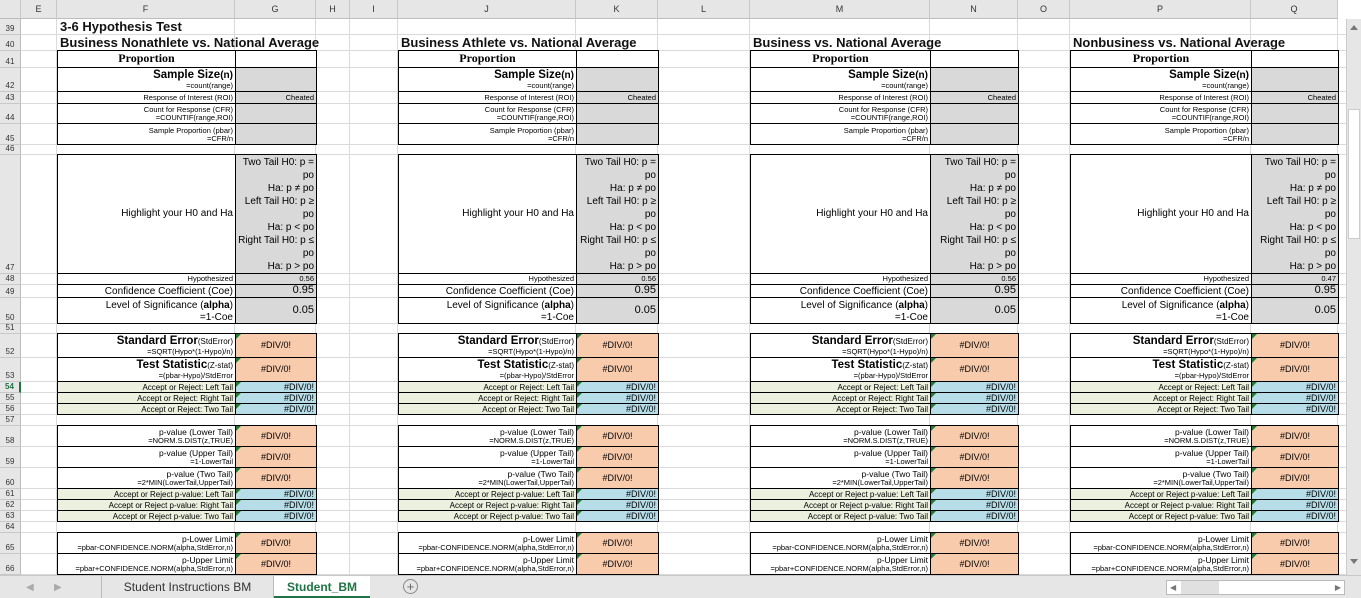  Describe the element at coordinates (276, 79) in the screenshot. I see `block-1-sample-size-input` at that location.